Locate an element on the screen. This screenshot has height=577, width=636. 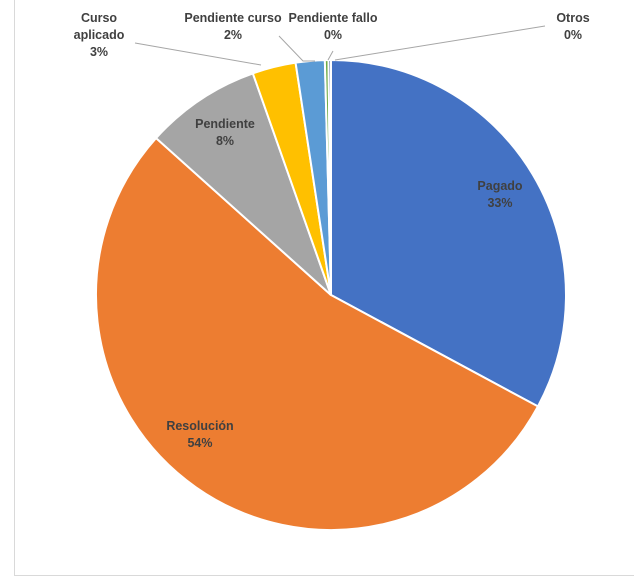
pie-slice-pendiente is located at coordinates (243, 184).